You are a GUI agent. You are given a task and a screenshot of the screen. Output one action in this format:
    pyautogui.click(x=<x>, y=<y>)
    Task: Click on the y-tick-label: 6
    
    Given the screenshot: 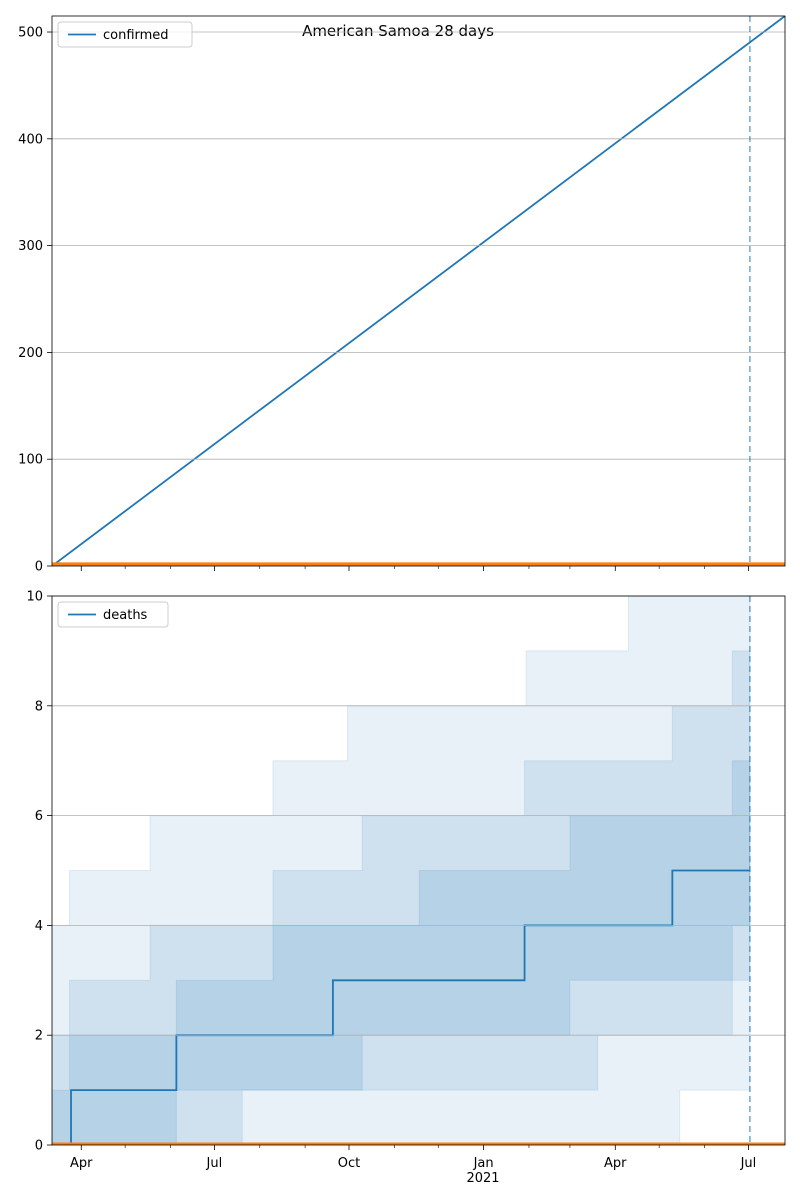 What is the action you would take?
    pyautogui.click(x=39, y=816)
    